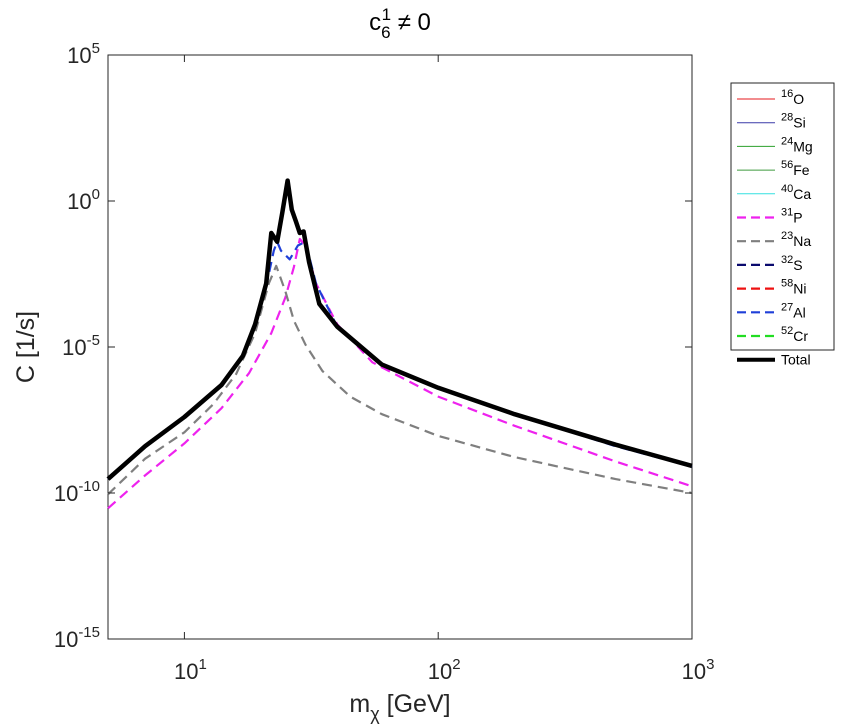  Describe the element at coordinates (796, 239) in the screenshot. I see `legend-label: 23Na` at that location.